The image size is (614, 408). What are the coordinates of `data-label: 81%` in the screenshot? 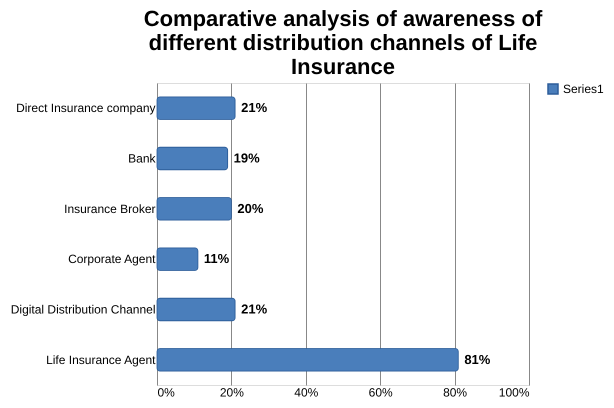 It's located at (477, 359).